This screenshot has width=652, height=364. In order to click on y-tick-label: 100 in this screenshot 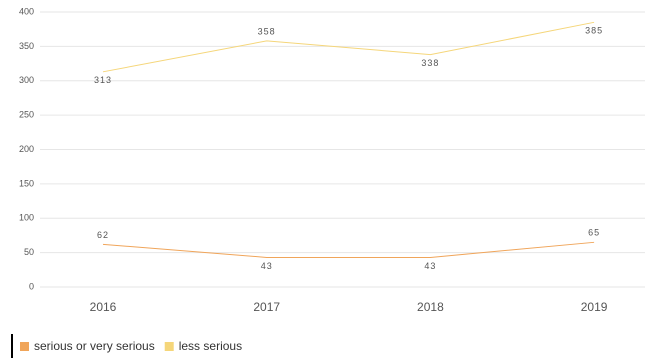, I will do `click(26, 218)`.